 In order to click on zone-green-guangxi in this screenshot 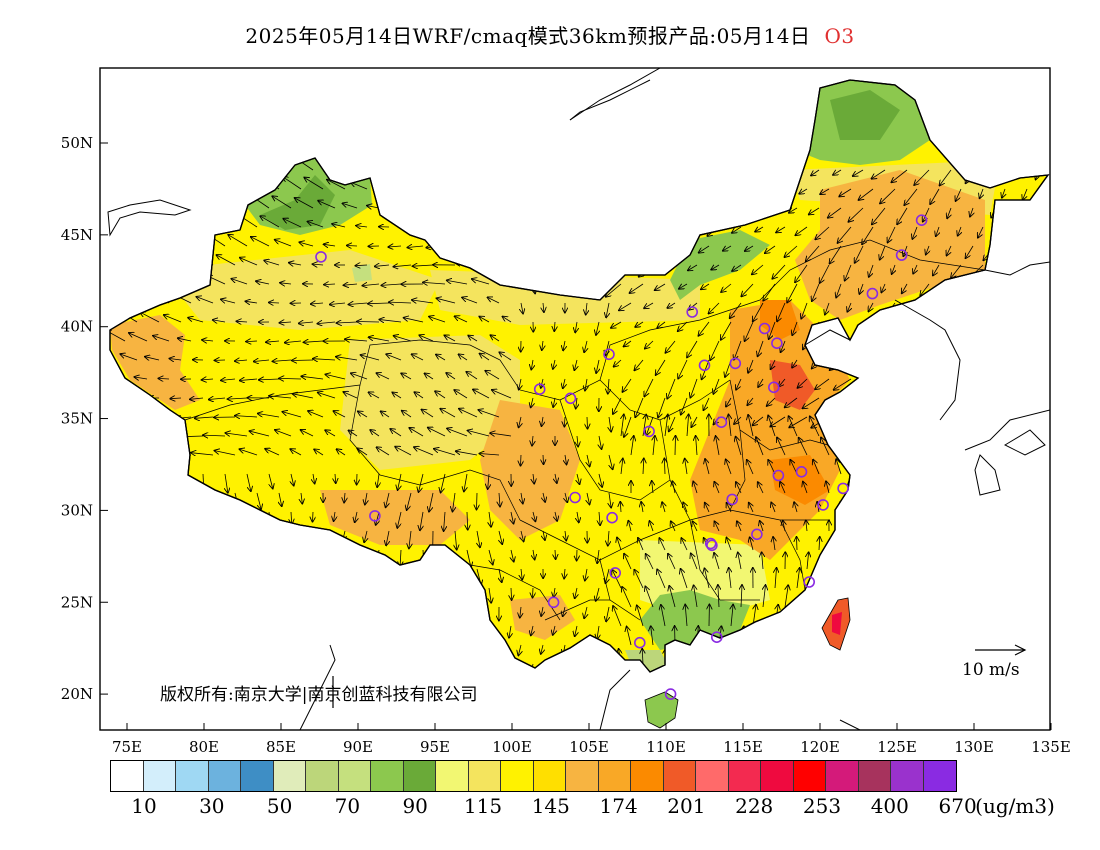, I will do `click(695, 620)`.